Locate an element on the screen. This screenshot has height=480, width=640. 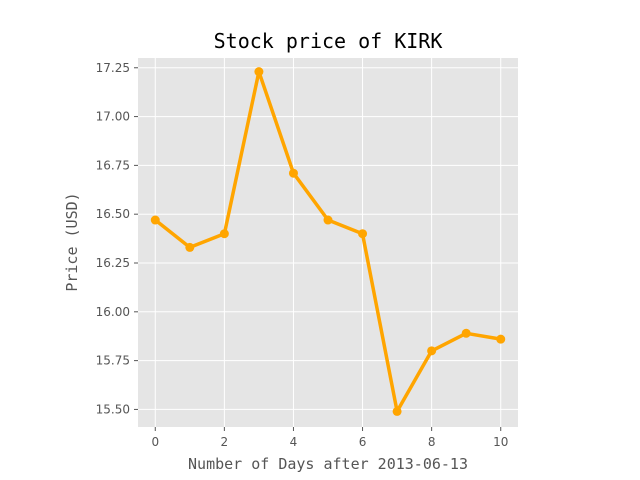
x-tick-label: 6 is located at coordinates (363, 442).